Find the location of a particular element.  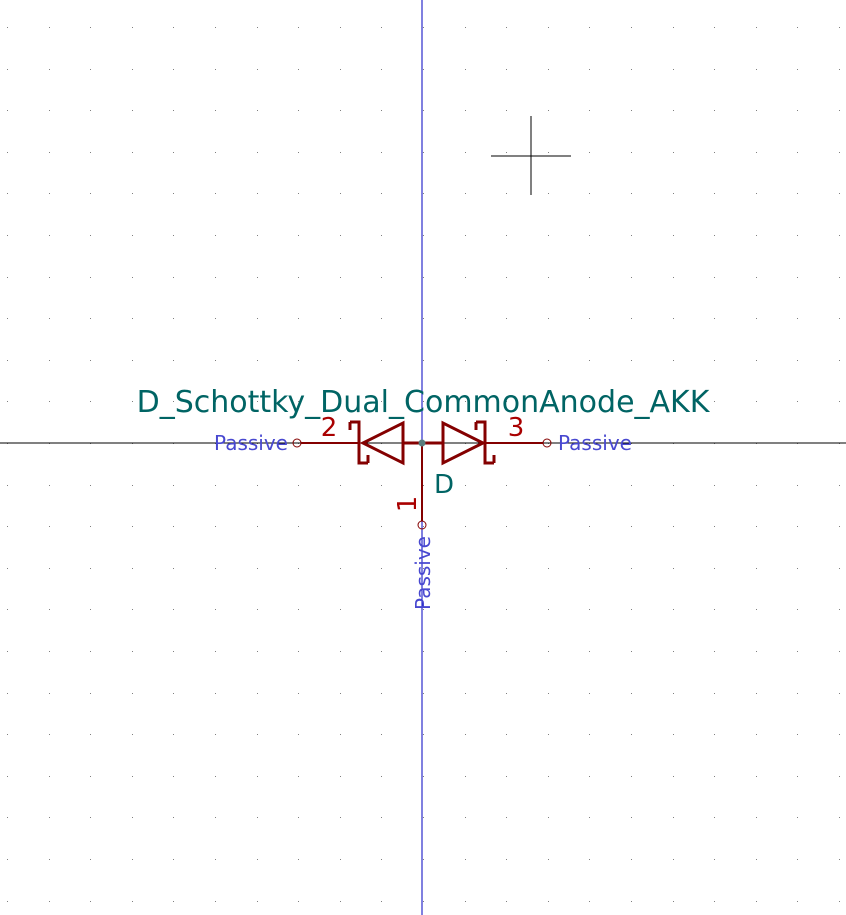

symbol-body is located at coordinates (422, 443).